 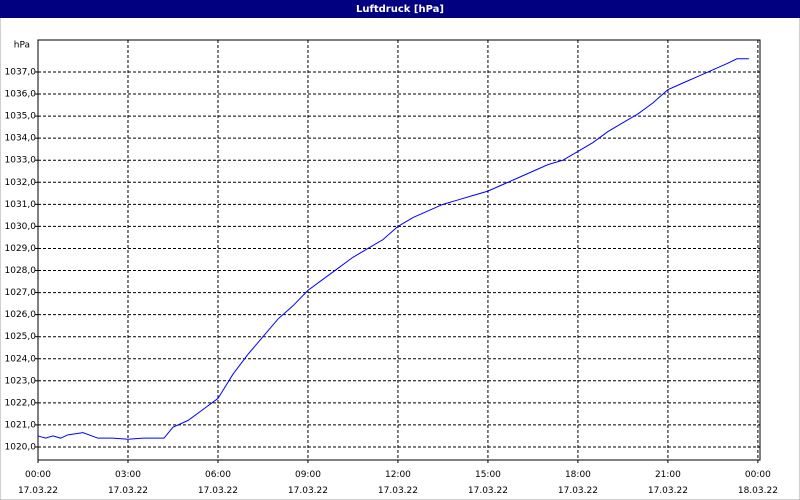 What do you see at coordinates (21, 381) in the screenshot?
I see `y-tick-label: 1023,0` at bounding box center [21, 381].